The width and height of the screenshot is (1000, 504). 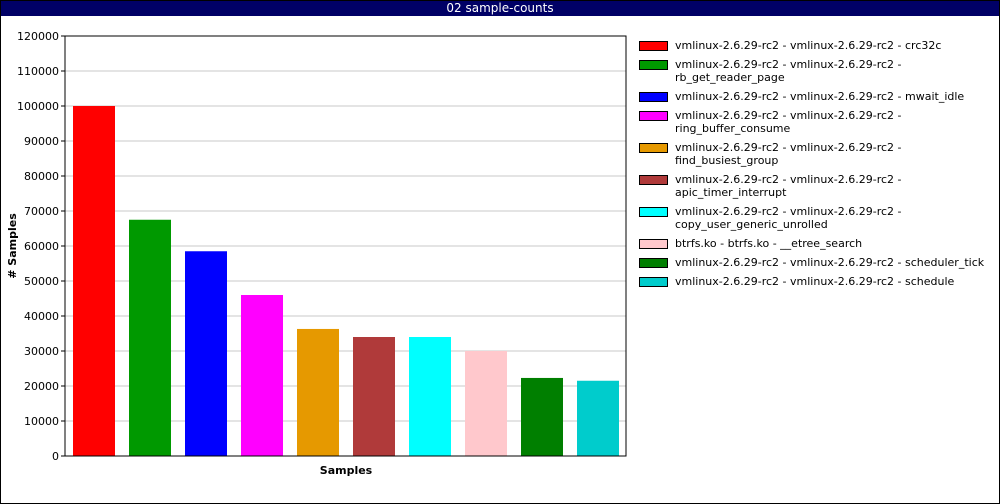 What do you see at coordinates (500, 8) in the screenshot?
I see `window-title: 02 sample-counts` at bounding box center [500, 8].